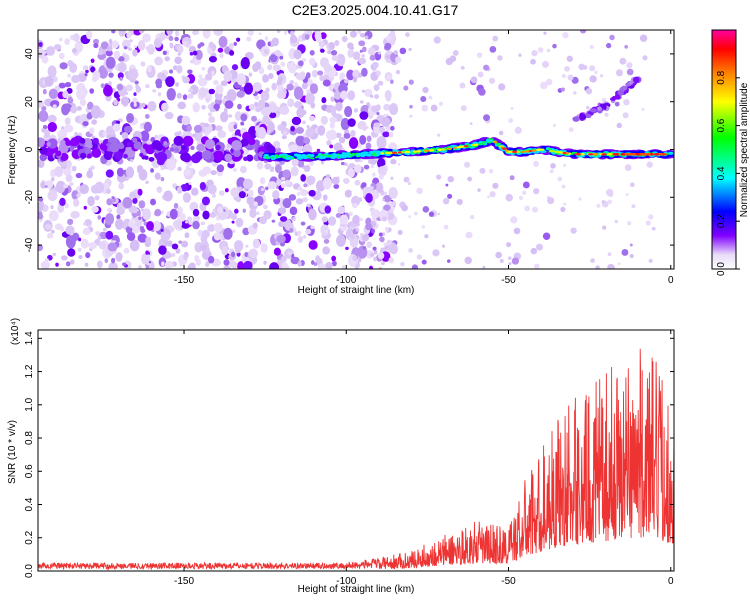 The width and height of the screenshot is (750, 600). What do you see at coordinates (12, 150) in the screenshot?
I see `spectrogram-ylabel: Frequency (Hz)` at bounding box center [12, 150].